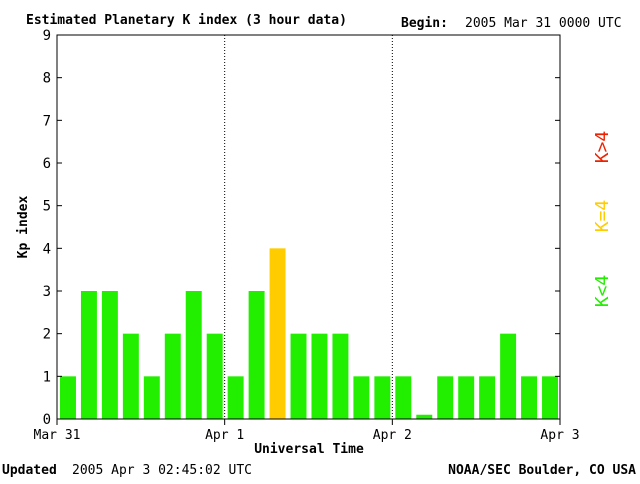  What do you see at coordinates (47, 335) in the screenshot?
I see `y-tick-label: 2` at bounding box center [47, 335].